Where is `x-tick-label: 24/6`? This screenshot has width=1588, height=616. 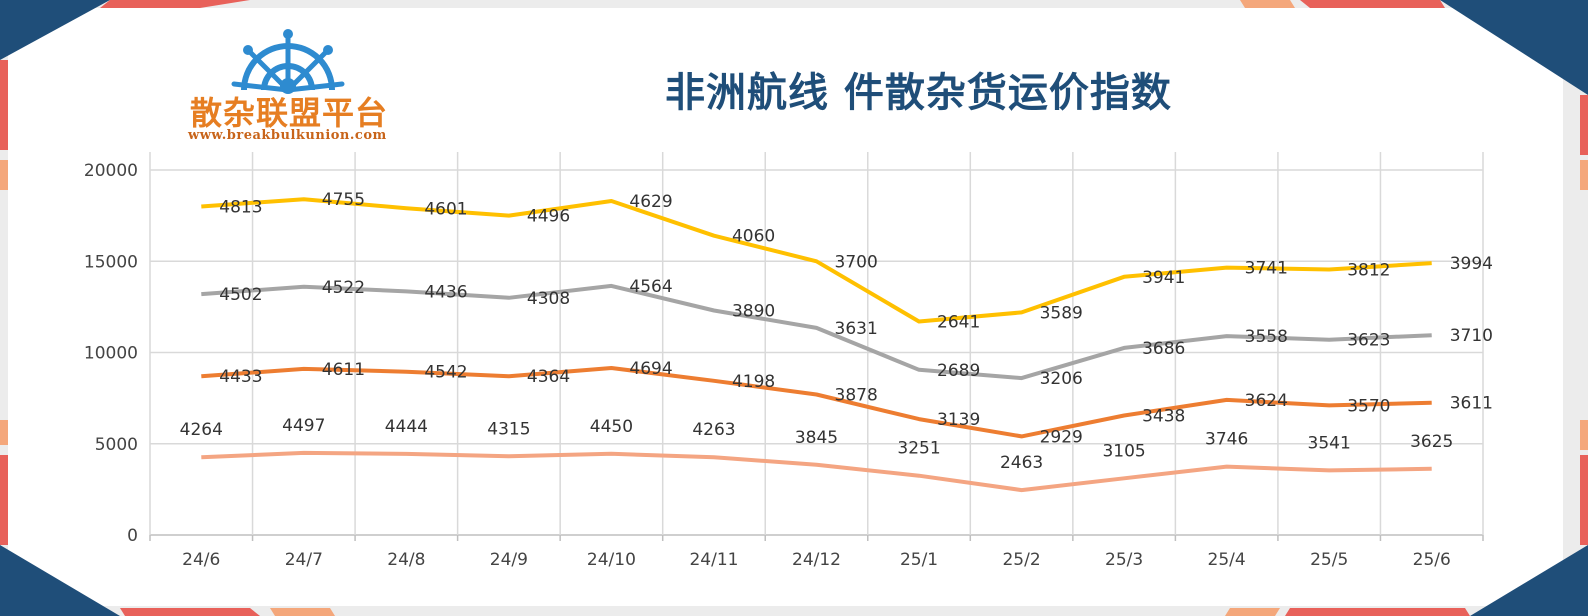 x-tick-label: 24/6 is located at coordinates (201, 560).